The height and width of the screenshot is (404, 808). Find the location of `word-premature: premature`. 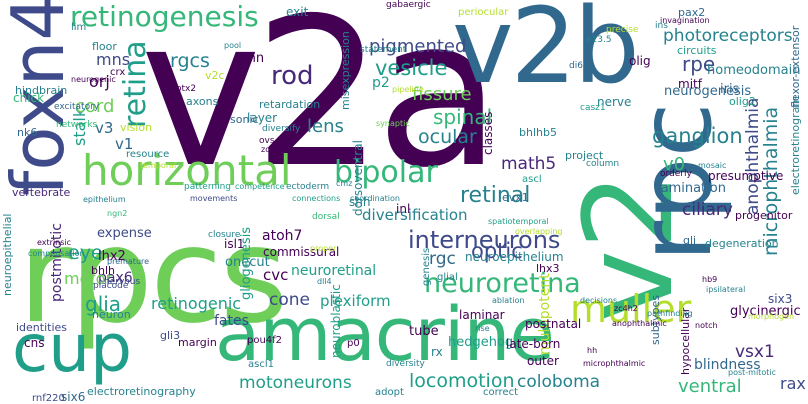

word-premature: premature is located at coordinates (128, 261).